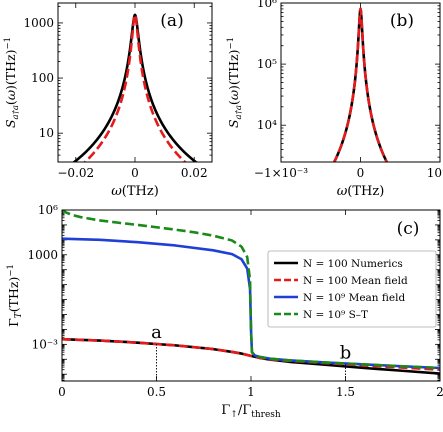  Describe the element at coordinates (171, 21) in the screenshot. I see `panel-label: (a)` at that location.